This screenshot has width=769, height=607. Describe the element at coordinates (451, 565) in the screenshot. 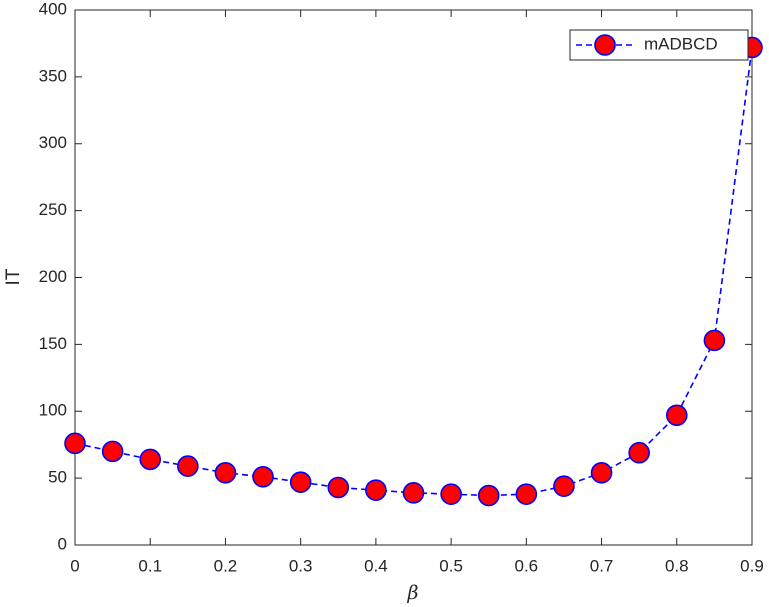

I see `x-tick-label: 0.5` at that location.